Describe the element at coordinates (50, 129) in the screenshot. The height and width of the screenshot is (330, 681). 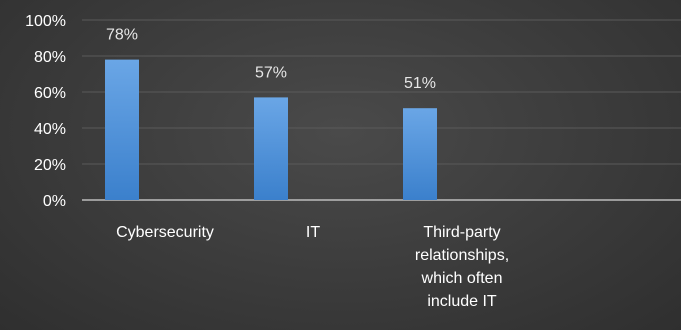
I see `y-tick-label: 40%` at that location.